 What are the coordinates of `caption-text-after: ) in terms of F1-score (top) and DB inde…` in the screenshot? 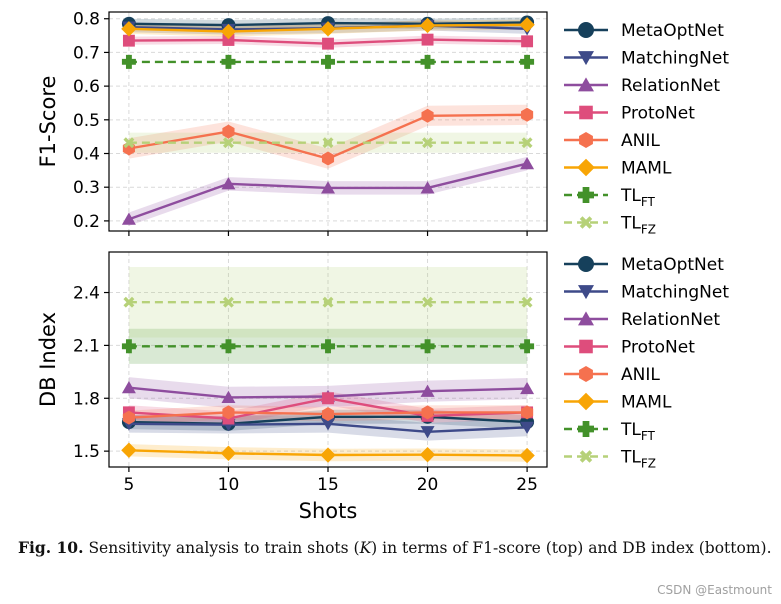 It's located at (571, 548).